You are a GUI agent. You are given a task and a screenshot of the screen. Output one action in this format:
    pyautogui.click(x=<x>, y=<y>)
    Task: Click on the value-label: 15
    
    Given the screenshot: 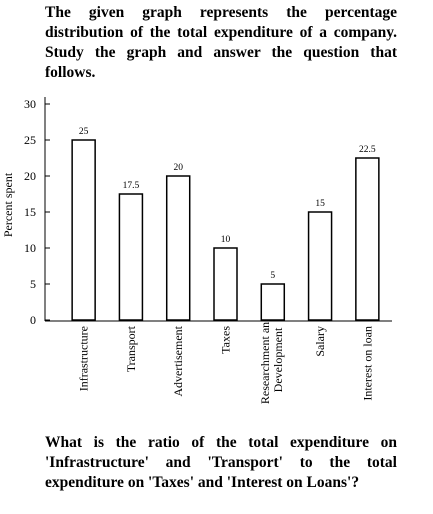 What is the action you would take?
    pyautogui.click(x=320, y=204)
    